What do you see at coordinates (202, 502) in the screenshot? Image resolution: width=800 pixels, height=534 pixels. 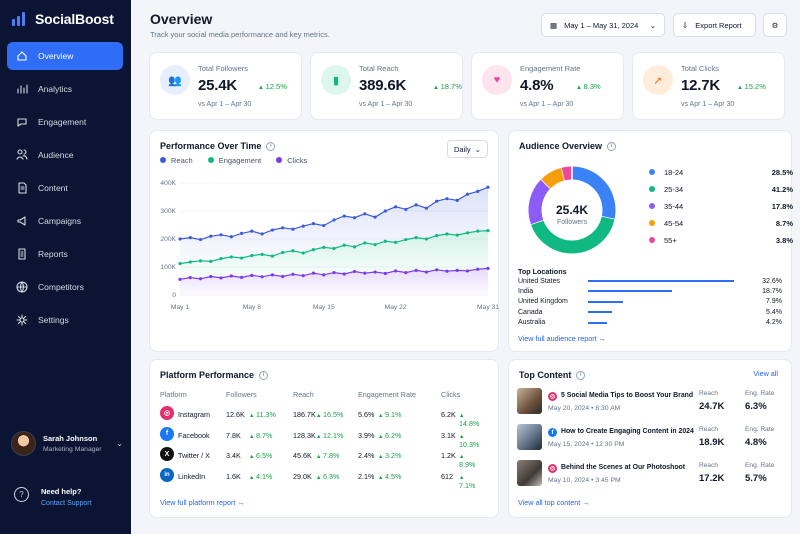 I see `platform-report-link: View full platform report →` at bounding box center [202, 502].